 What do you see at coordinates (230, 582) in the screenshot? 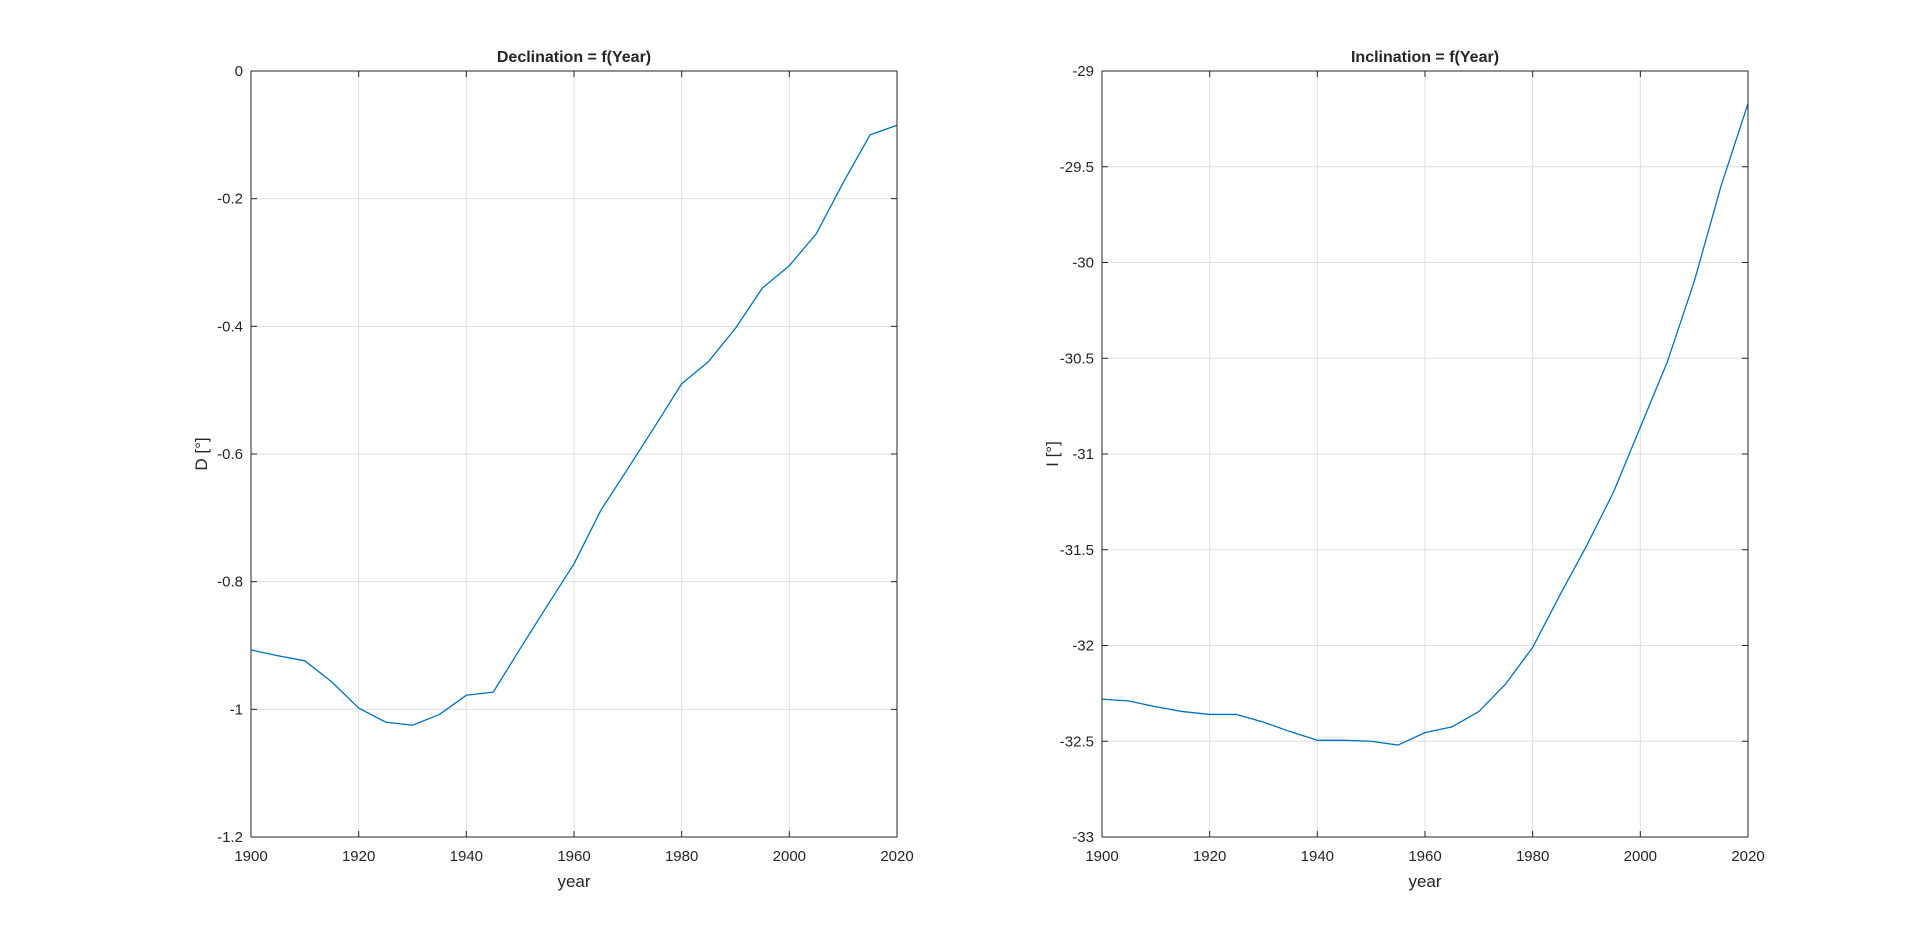
I see `y-tick-label: -0.8` at bounding box center [230, 582].